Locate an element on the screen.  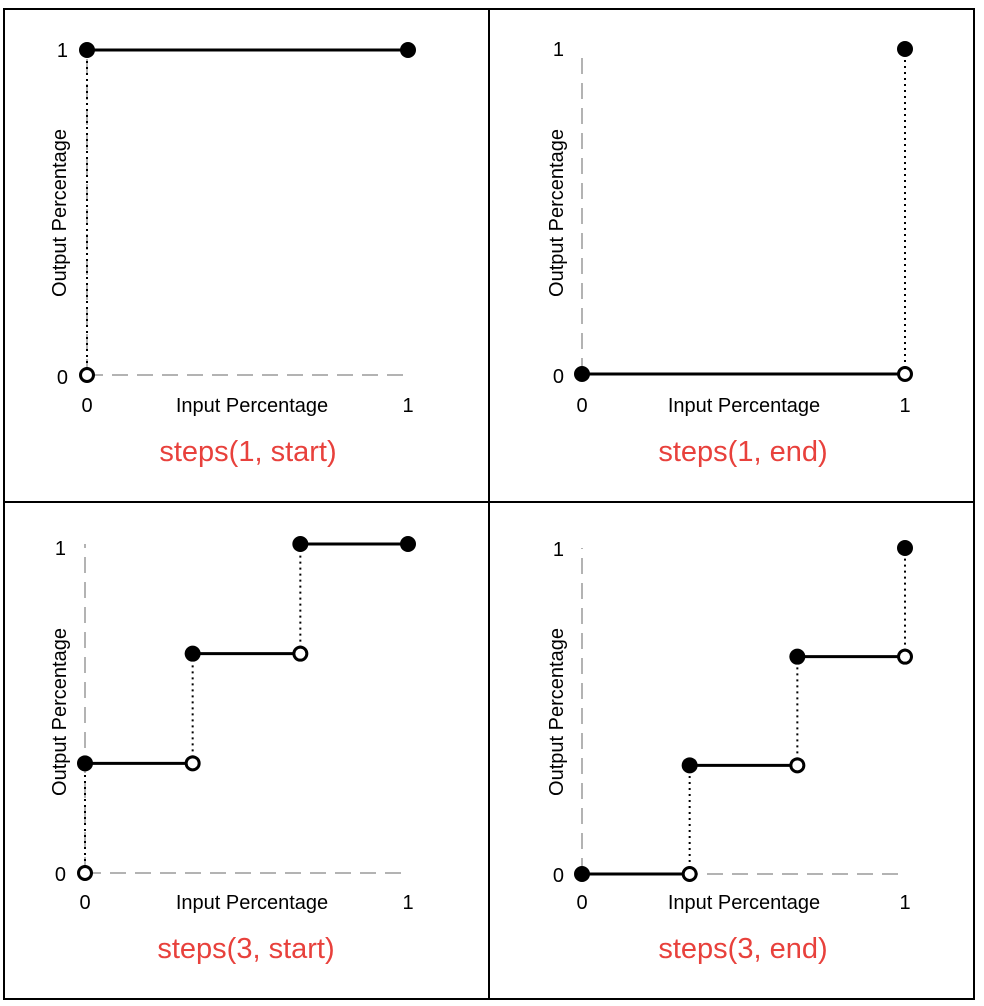
chart-title: steps(1, end) is located at coordinates (742, 452).